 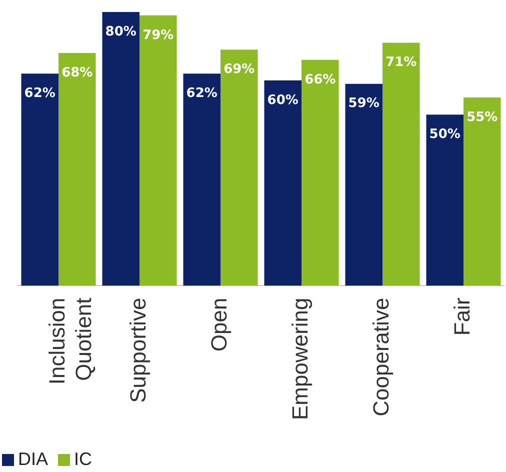 I want to click on x-tick-label: Open, so click(x=219, y=325).